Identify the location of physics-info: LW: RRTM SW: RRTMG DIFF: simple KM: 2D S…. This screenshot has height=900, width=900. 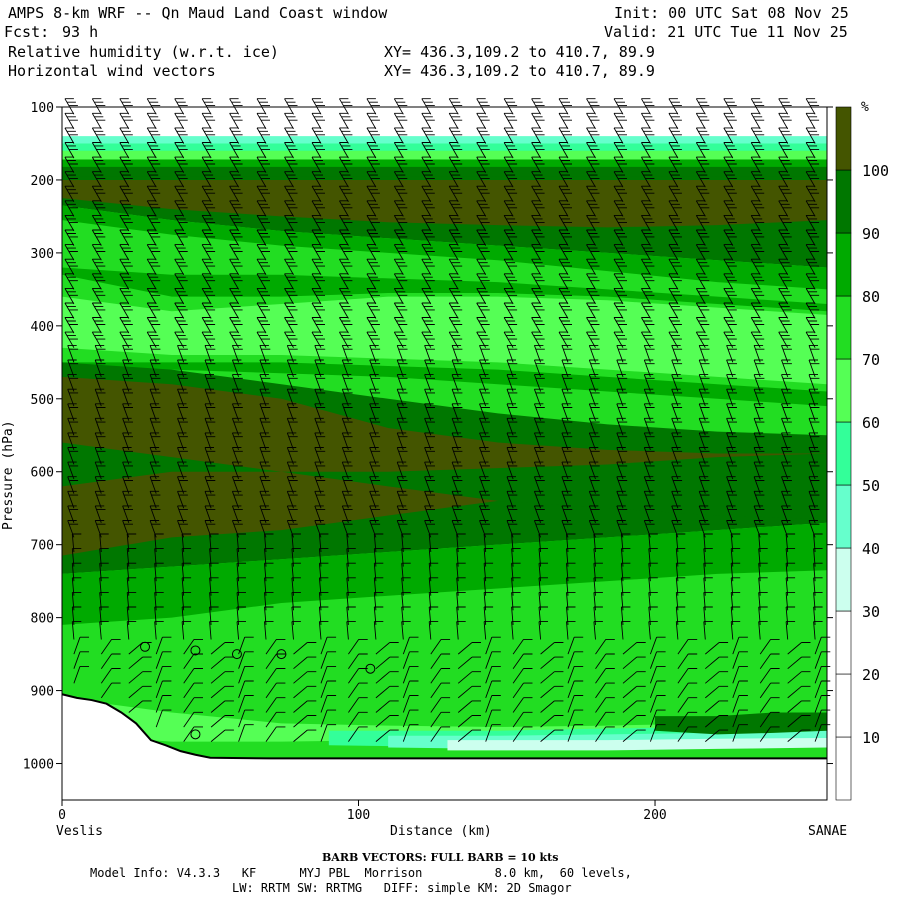
(402, 888).